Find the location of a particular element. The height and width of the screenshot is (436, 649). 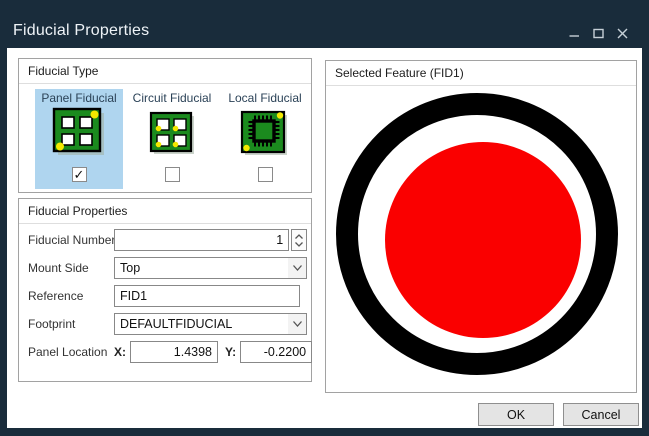

mount-side-dropdown-button is located at coordinates (297, 268).